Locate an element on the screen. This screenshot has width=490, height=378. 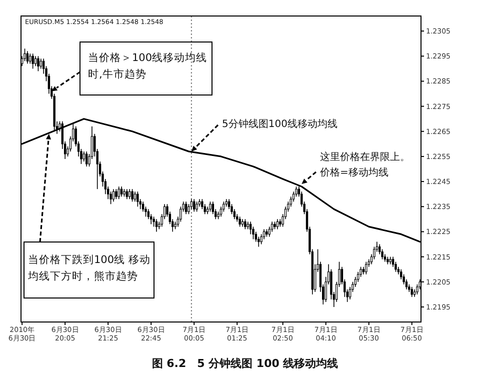
annotation: 5分钟线图100线移动均线 is located at coordinates (280, 124).